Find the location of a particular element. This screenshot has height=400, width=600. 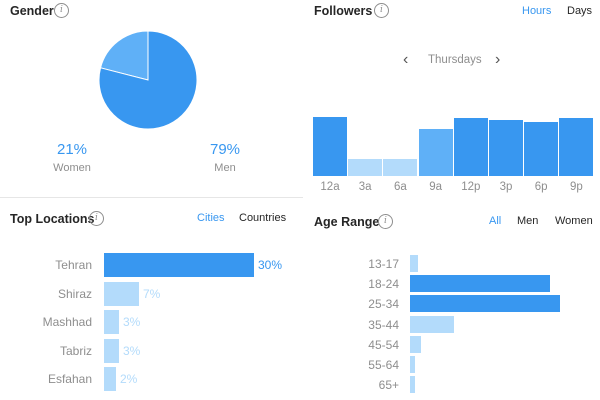

pie-slice-men is located at coordinates (148, 80).